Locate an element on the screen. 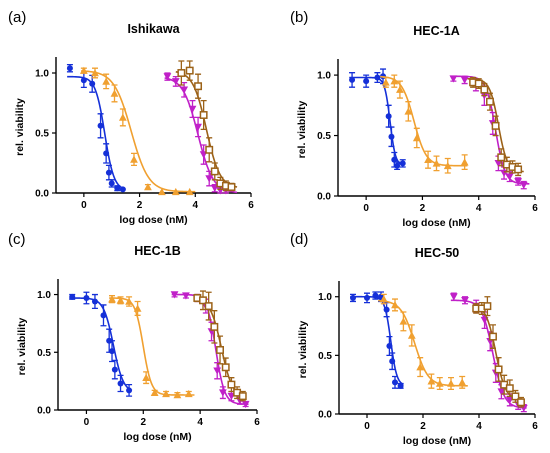  panel-label: (d) is located at coordinates (299, 239).